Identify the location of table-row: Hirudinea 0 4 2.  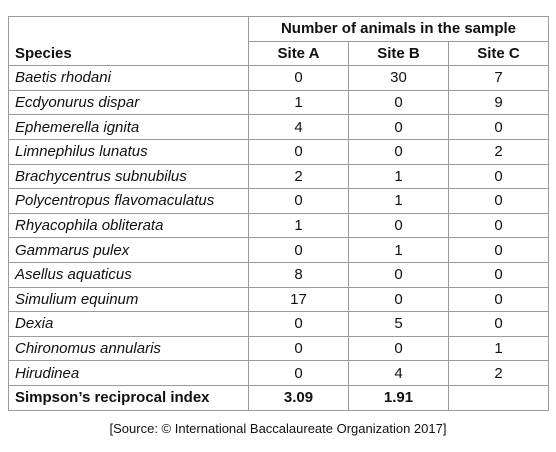
(278, 373).